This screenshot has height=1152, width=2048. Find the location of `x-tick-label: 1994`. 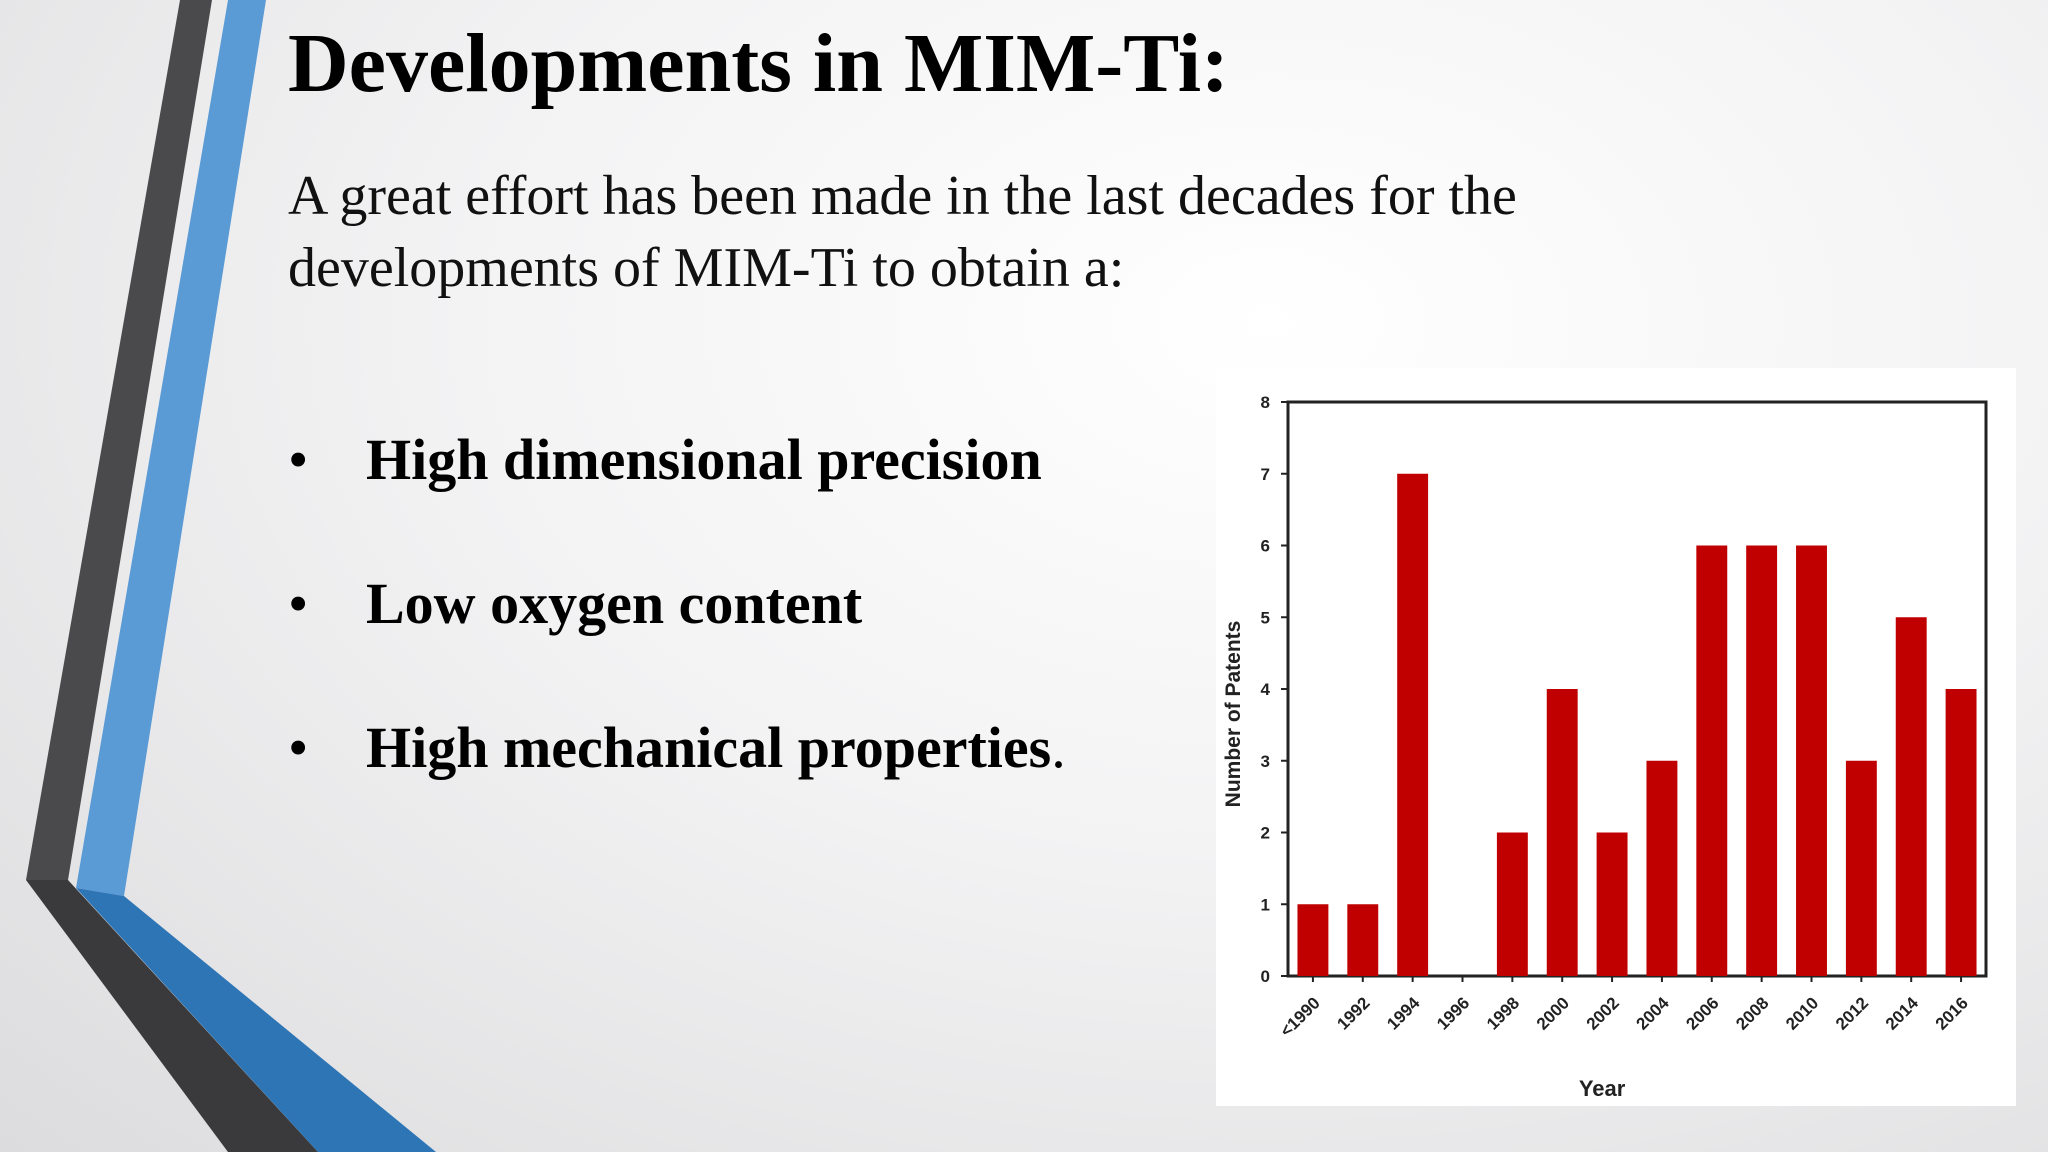

x-tick-label: 1994 is located at coordinates (1403, 1013).